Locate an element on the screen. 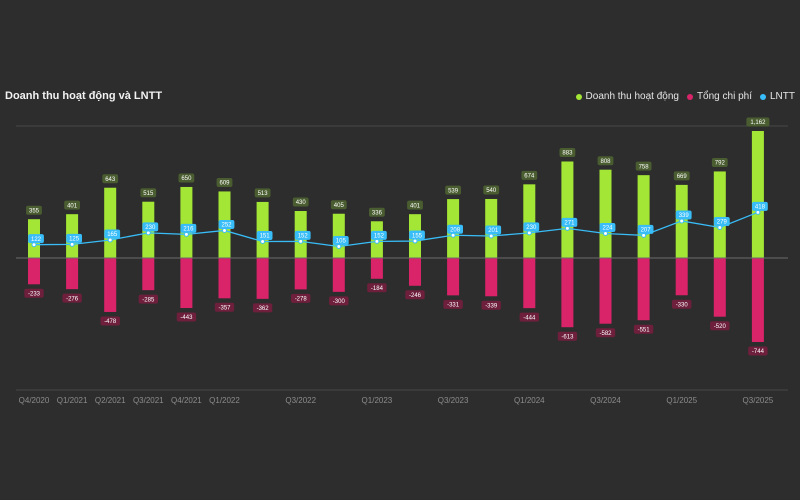  label-revenue-18: 792 is located at coordinates (720, 164).